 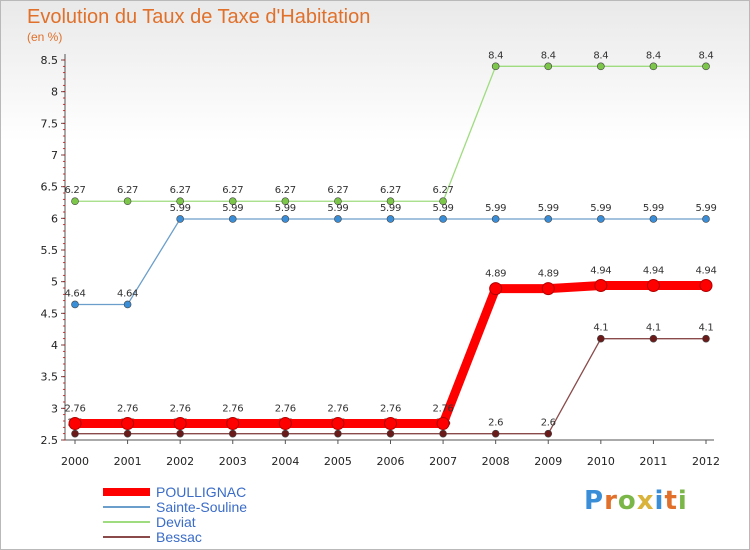 What do you see at coordinates (45, 37) in the screenshot?
I see `chart-unit-label: (en %)` at bounding box center [45, 37].